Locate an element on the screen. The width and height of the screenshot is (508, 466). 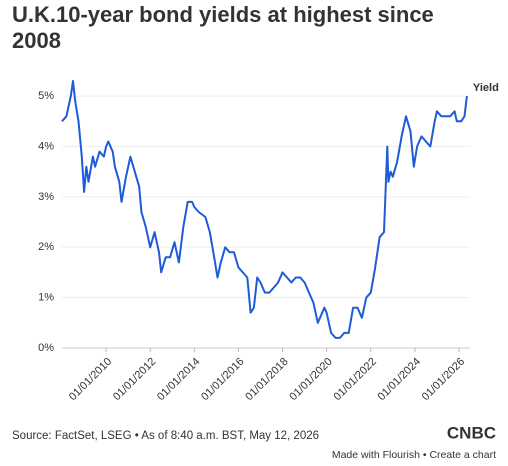
x-tick-label: 01/01/2012 is located at coordinates (134, 379).